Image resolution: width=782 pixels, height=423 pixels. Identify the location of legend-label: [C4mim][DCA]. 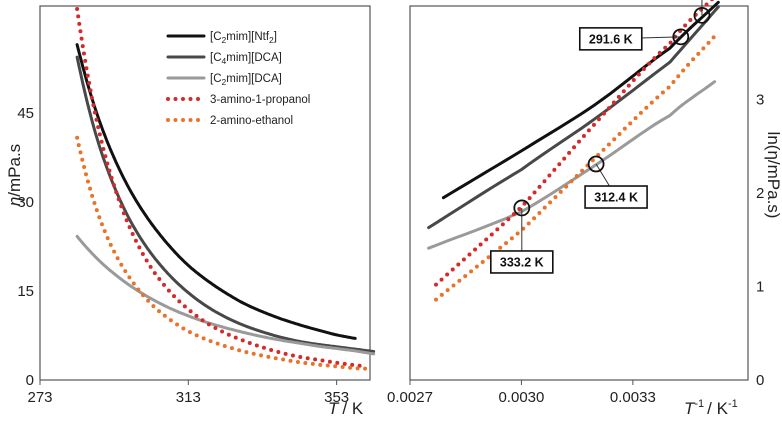
(246, 59).